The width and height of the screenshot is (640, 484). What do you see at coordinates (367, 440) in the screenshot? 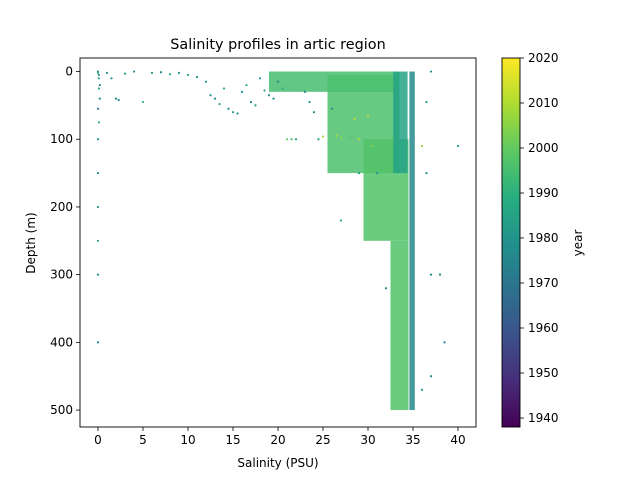
I see `x-tick-label: 30` at bounding box center [367, 440].